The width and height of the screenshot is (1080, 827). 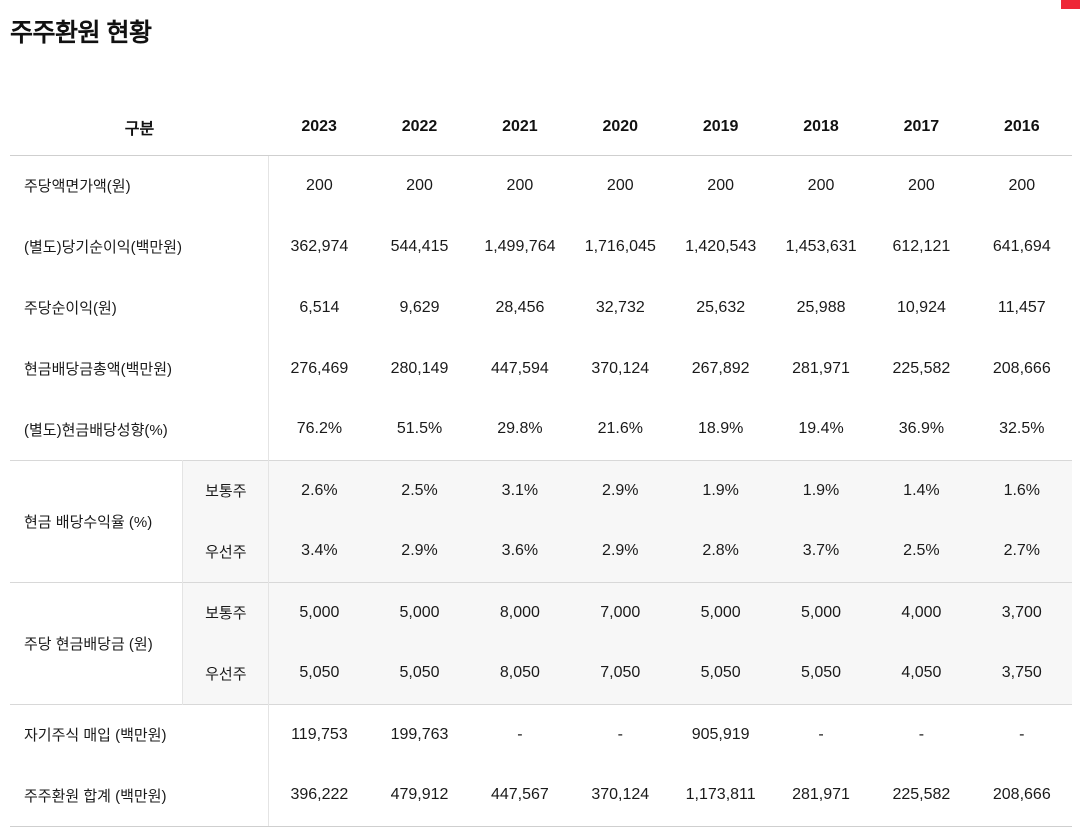 What do you see at coordinates (1021, 128) in the screenshot?
I see `column-header-year: 2016` at bounding box center [1021, 128].